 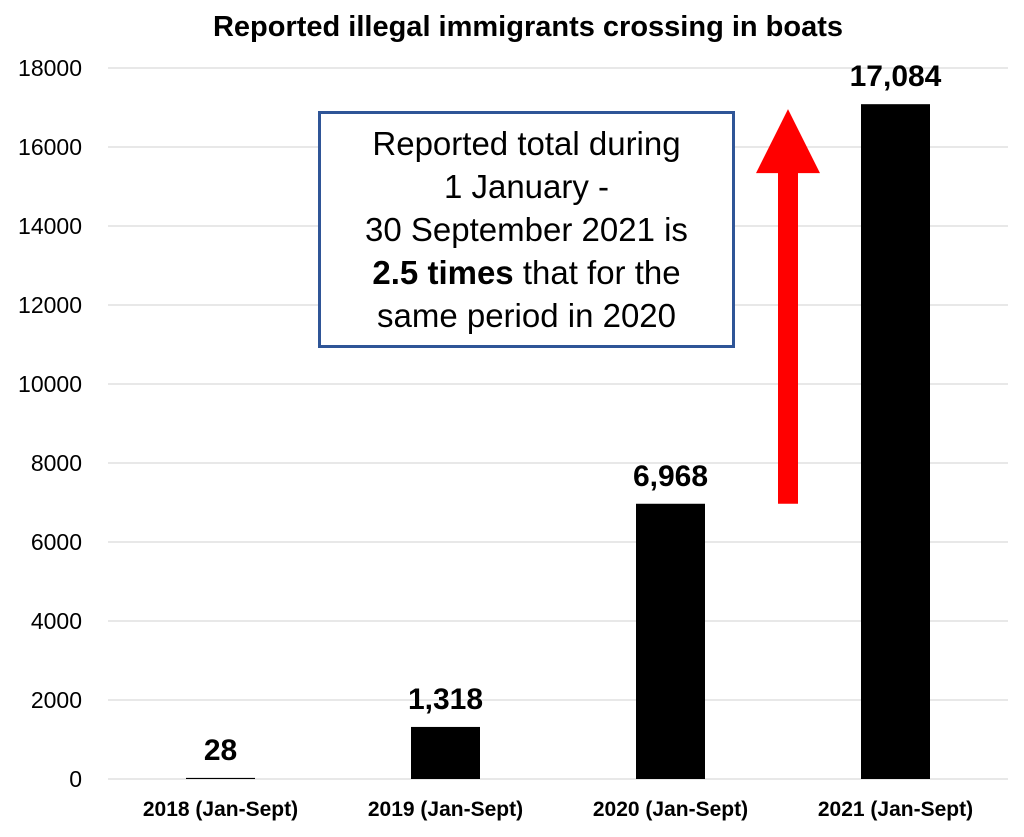 What do you see at coordinates (56, 463) in the screenshot?
I see `y-tick-label: 8000` at bounding box center [56, 463].